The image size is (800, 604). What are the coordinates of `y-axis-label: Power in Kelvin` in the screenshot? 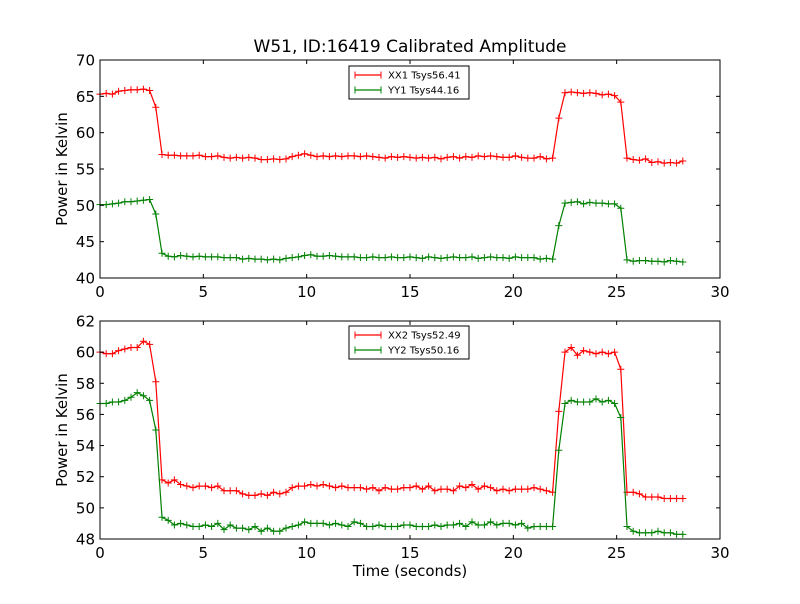 It's located at (62, 430).